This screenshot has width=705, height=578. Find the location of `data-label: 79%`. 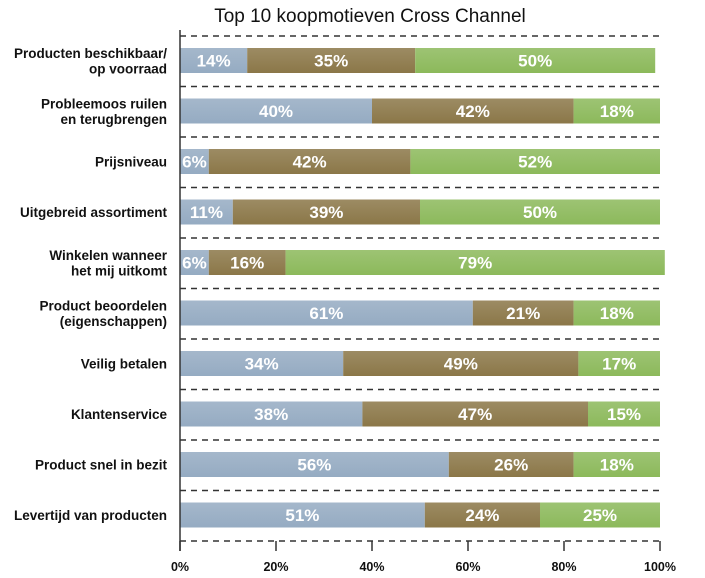

data-label: 79% is located at coordinates (475, 263).